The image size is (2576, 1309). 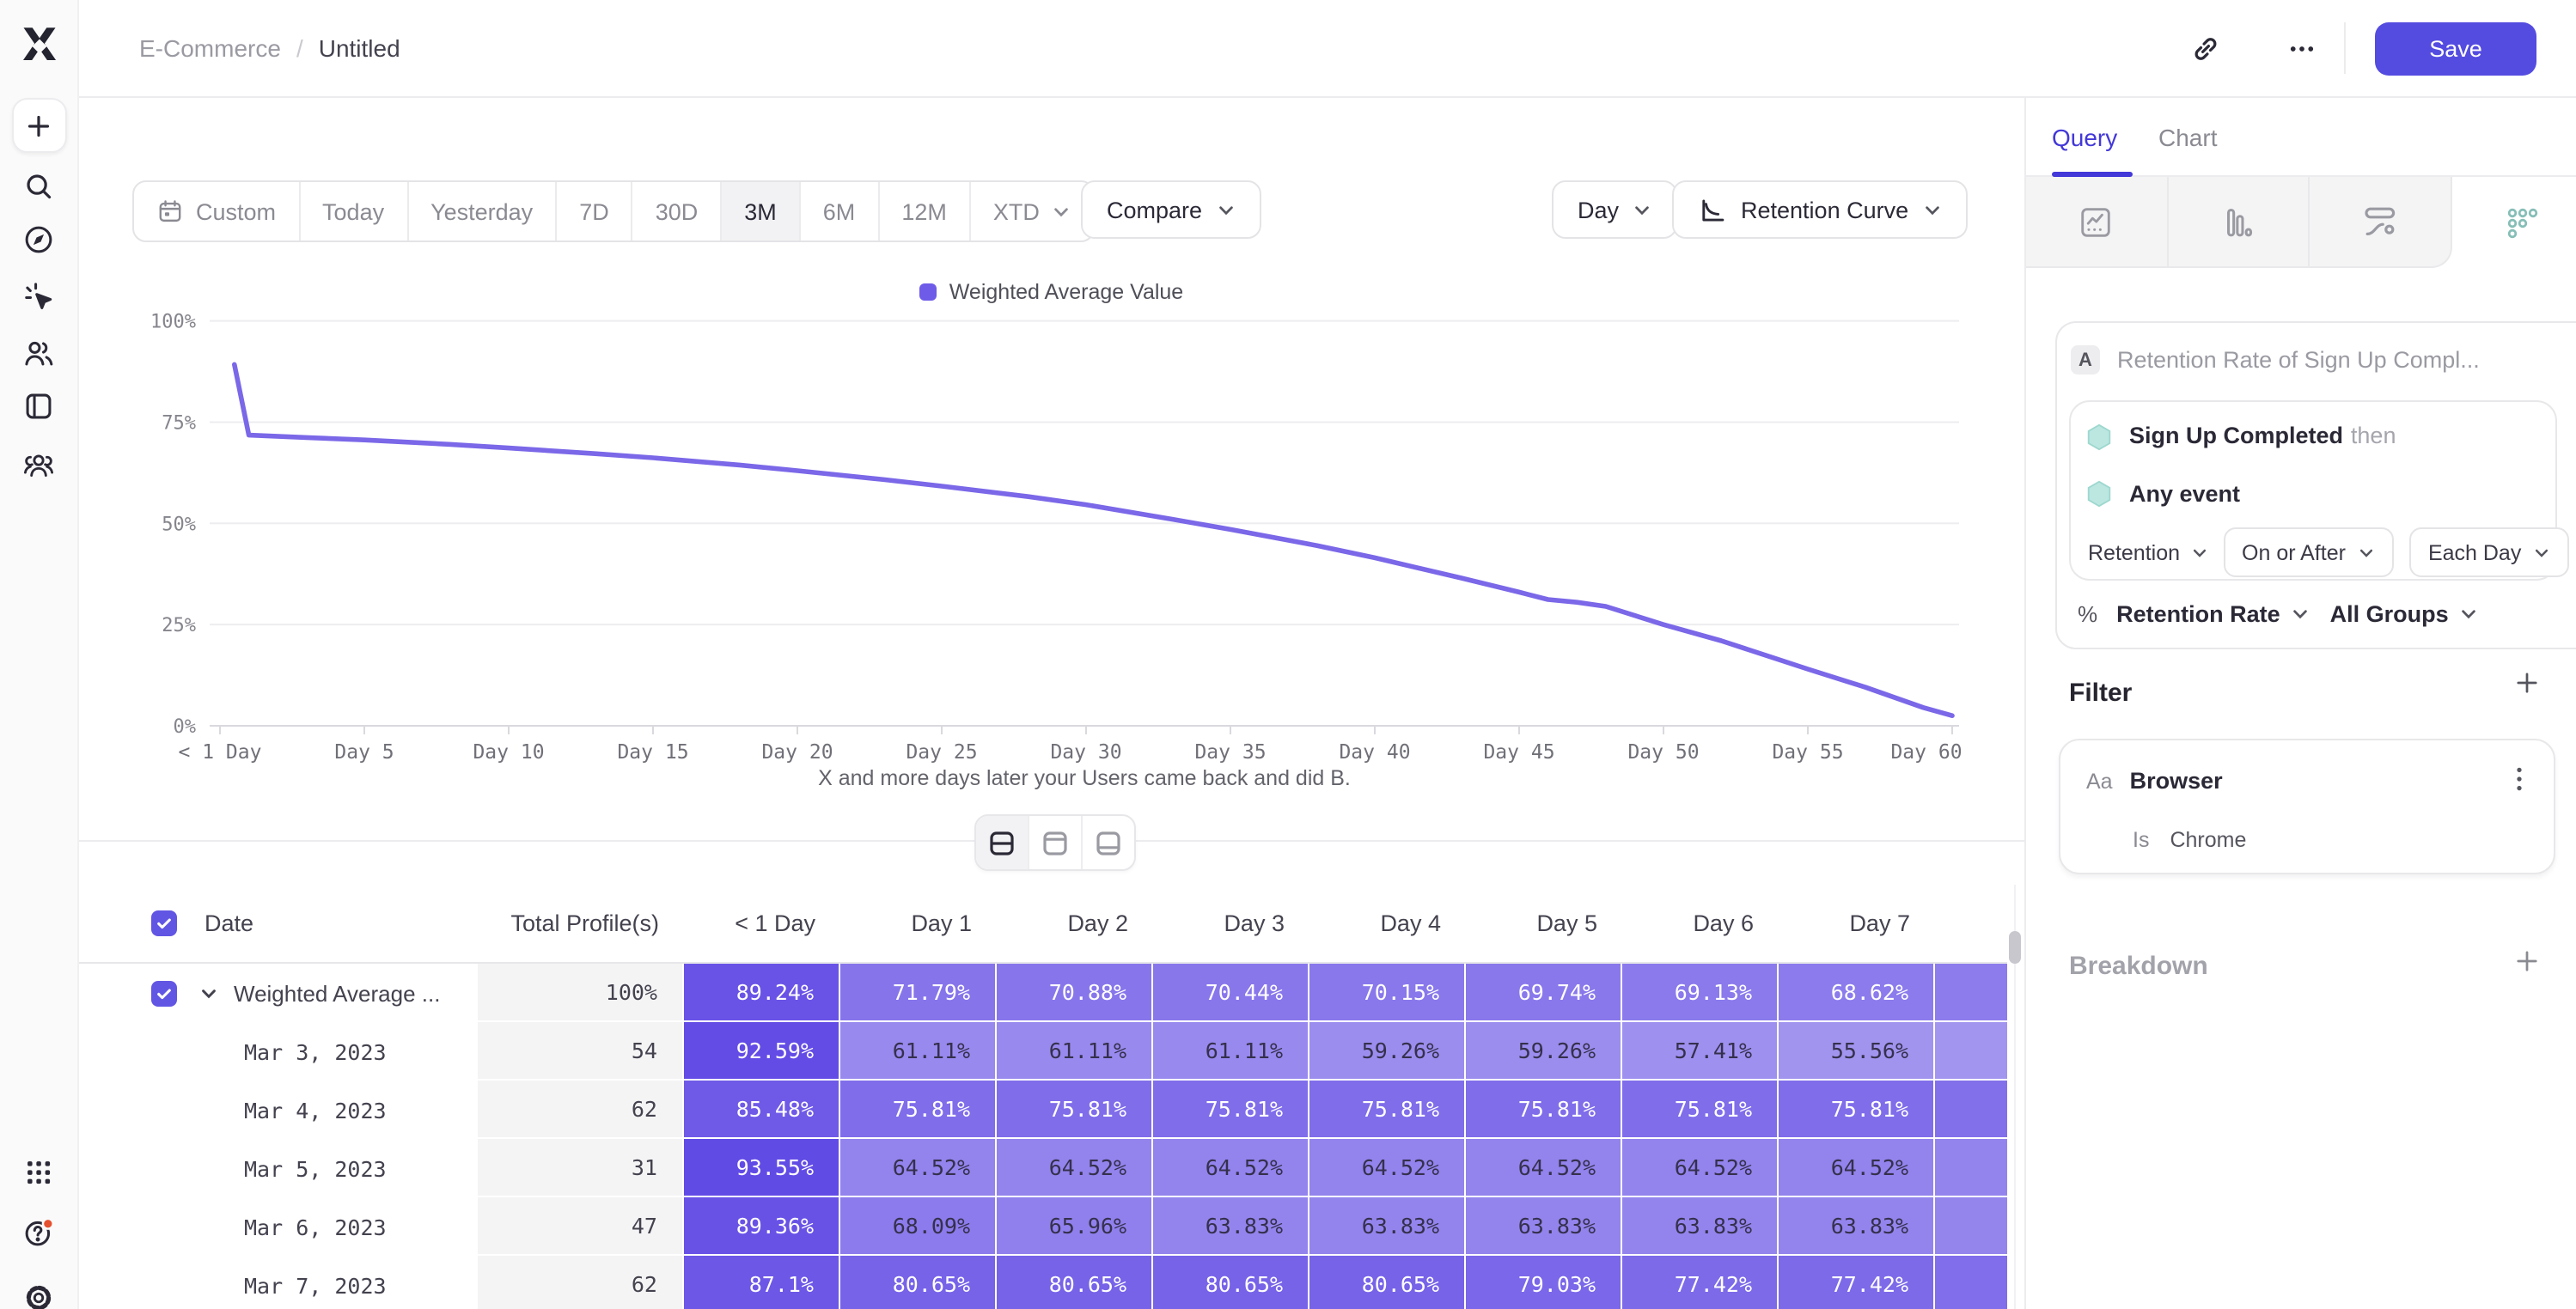 I want to click on range-option-12m: 12M, so click(x=925, y=211).